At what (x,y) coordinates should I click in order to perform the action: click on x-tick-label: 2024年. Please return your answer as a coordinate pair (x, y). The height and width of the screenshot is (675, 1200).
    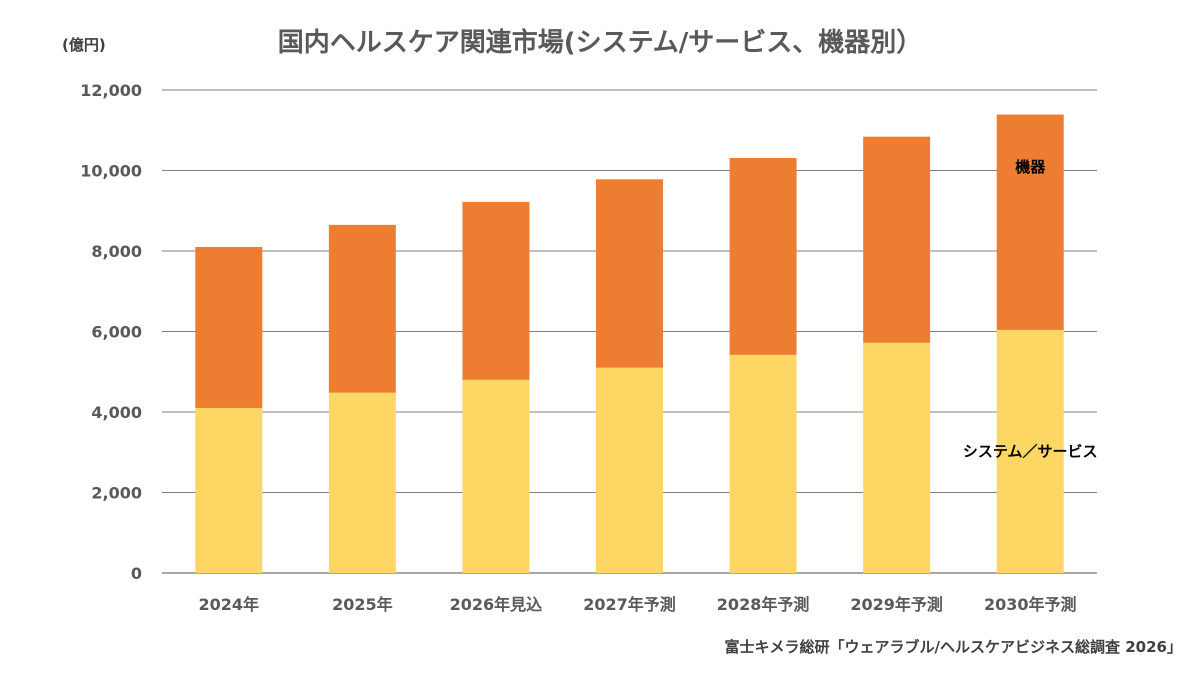
    Looking at the image, I should click on (229, 604).